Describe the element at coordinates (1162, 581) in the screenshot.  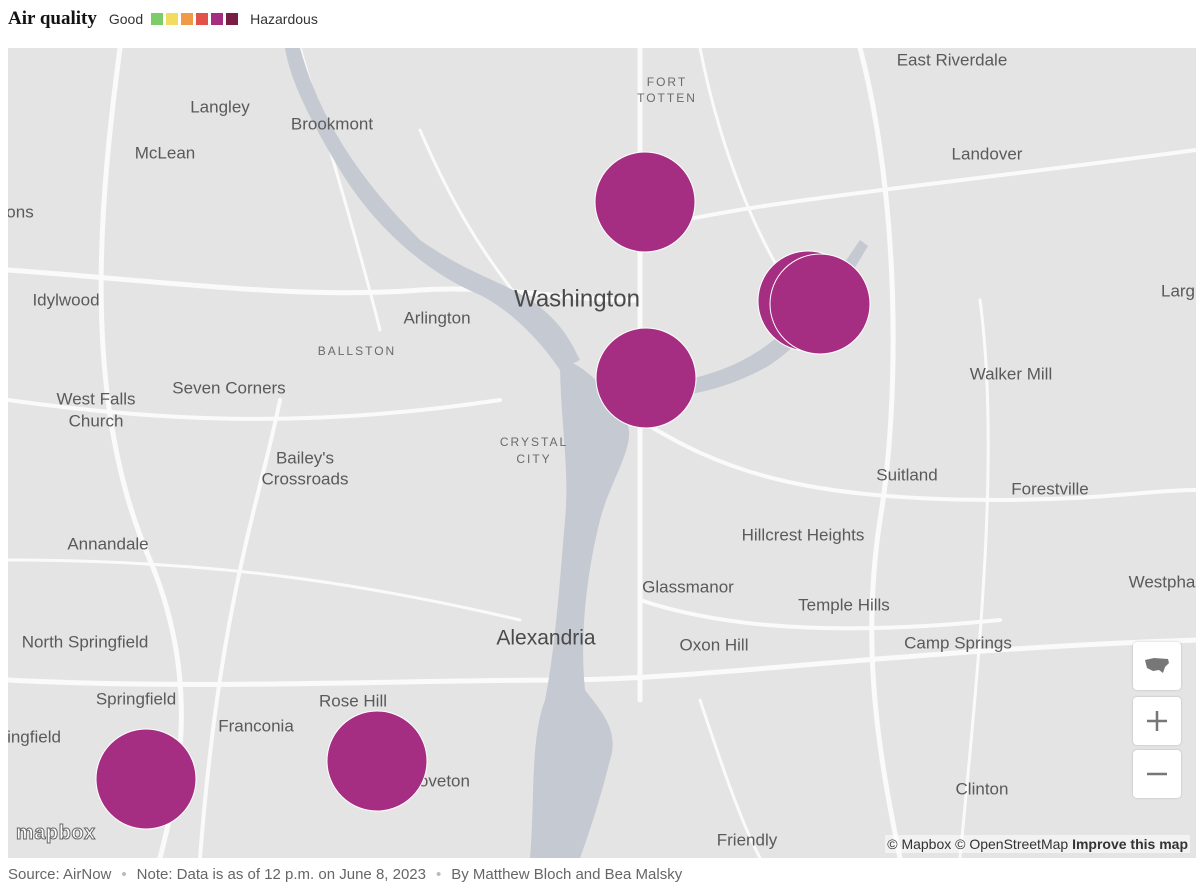
I see `place-label: Westpha` at that location.